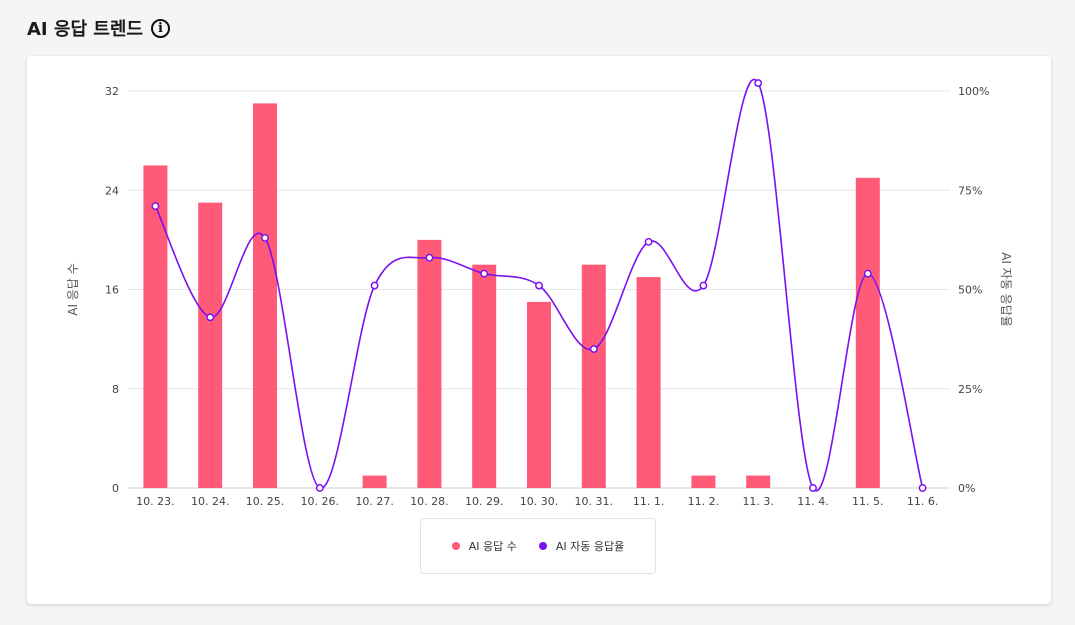 The image size is (1075, 625). What do you see at coordinates (85, 29) in the screenshot?
I see `page-title: AI 응답 트렌드` at bounding box center [85, 29].